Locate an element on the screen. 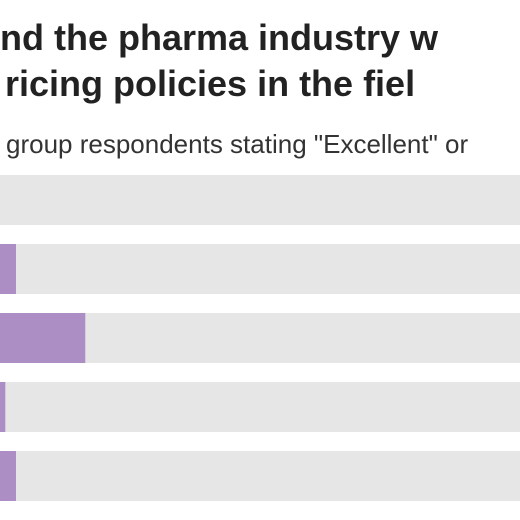 The width and height of the screenshot is (520, 520). chart-title-line-2: ricing policies in the fiel is located at coordinates (210, 83).